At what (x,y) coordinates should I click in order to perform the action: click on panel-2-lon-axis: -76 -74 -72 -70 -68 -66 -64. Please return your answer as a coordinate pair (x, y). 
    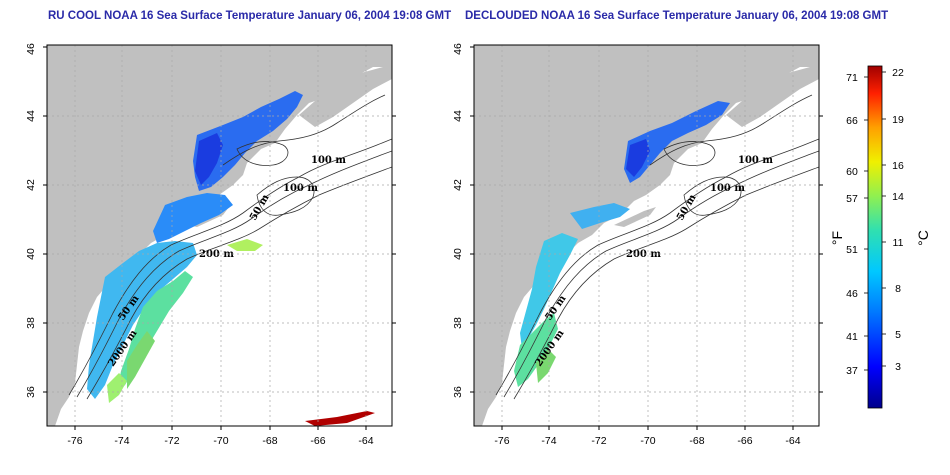
    Looking at the image, I should click on (647, 436).